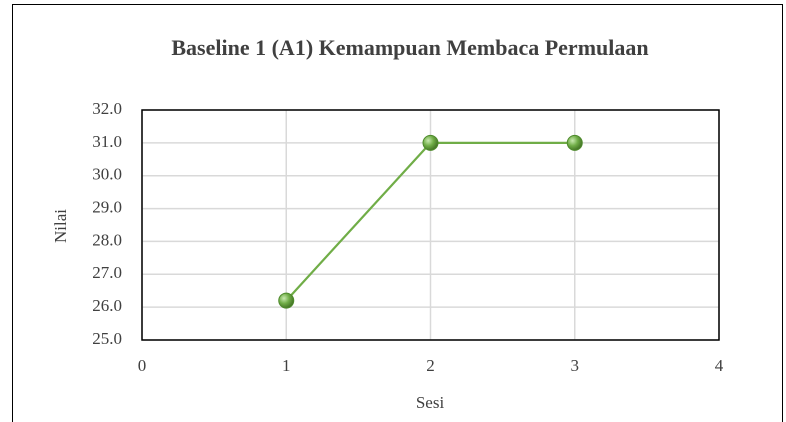  Describe the element at coordinates (107, 272) in the screenshot. I see `y-tick-label: 27.0` at that location.